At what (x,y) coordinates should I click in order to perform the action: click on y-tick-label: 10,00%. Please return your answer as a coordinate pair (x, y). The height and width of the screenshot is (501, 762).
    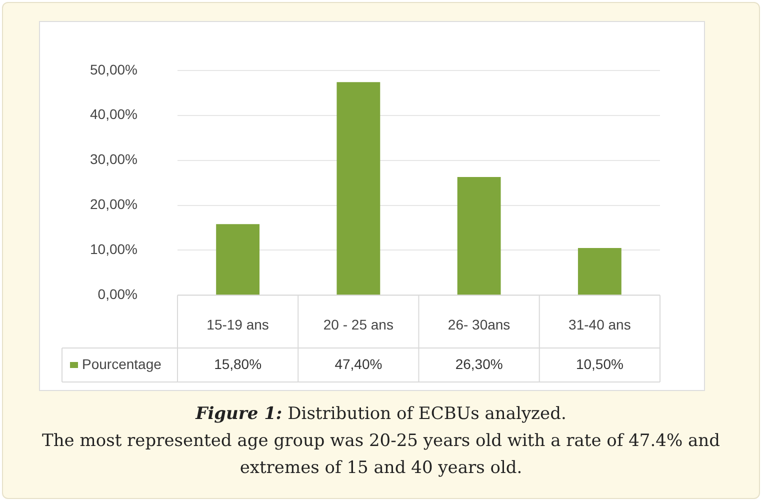
    Looking at the image, I should click on (114, 249).